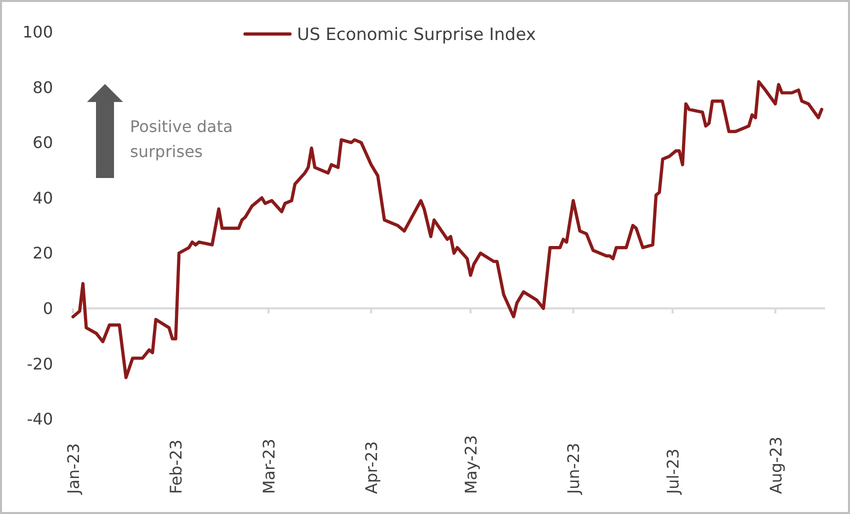 The width and height of the screenshot is (850, 514). I want to click on x-tick-label: Jul-23, so click(673, 471).